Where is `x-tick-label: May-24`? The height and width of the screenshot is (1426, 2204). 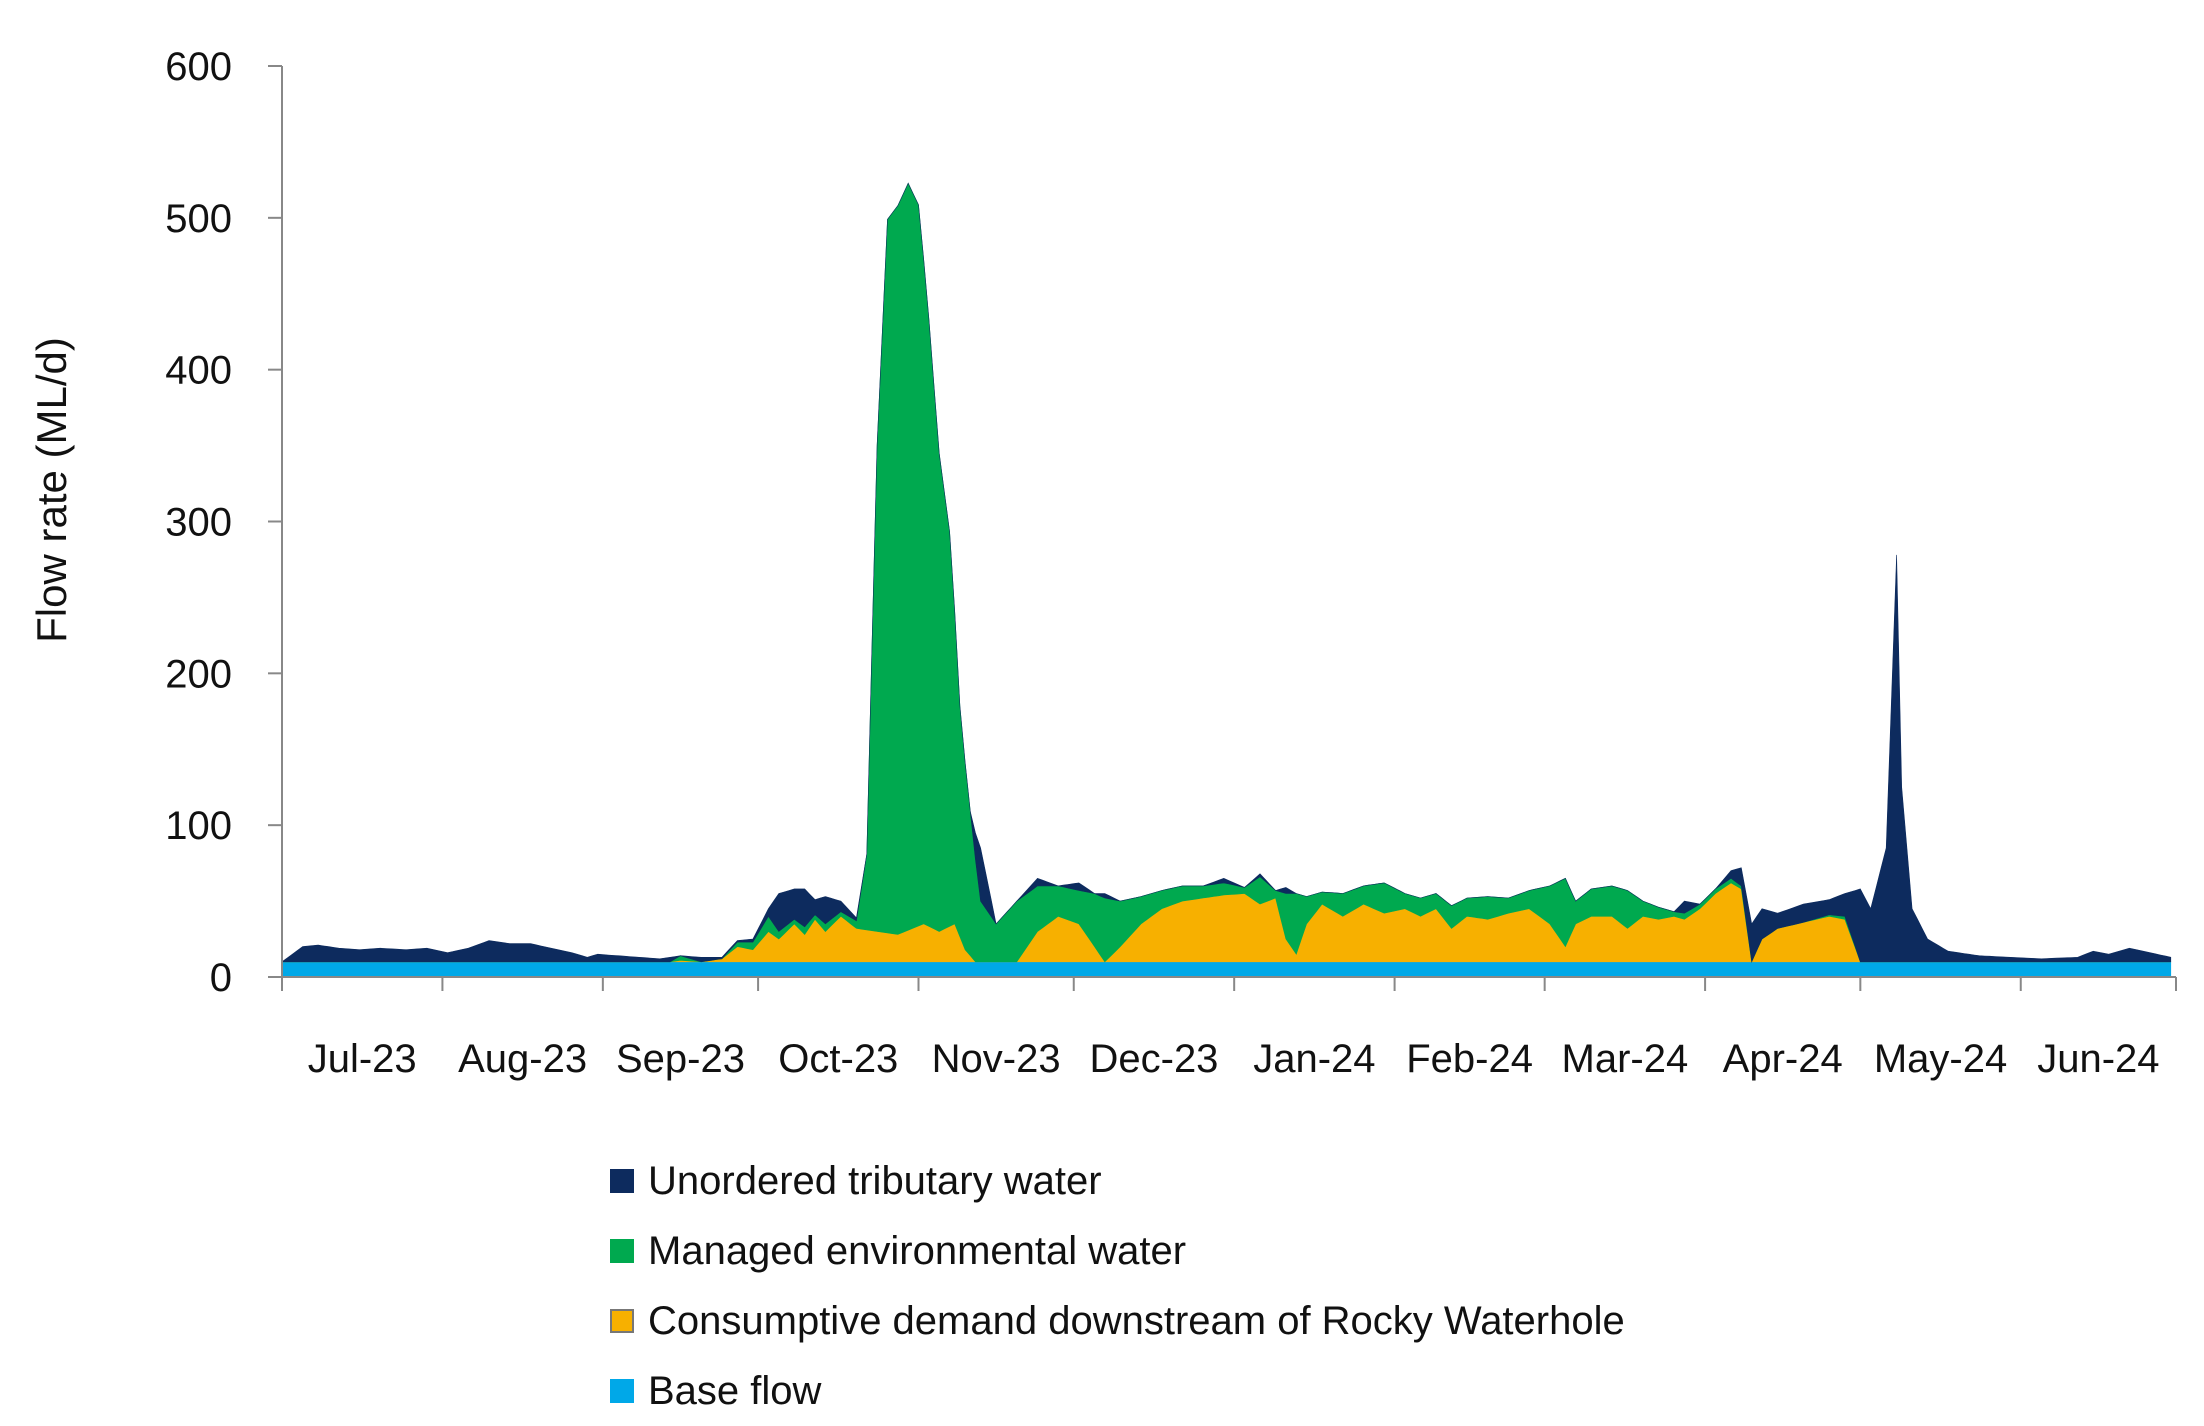
x-tick-label: May-24 is located at coordinates (1940, 1059).